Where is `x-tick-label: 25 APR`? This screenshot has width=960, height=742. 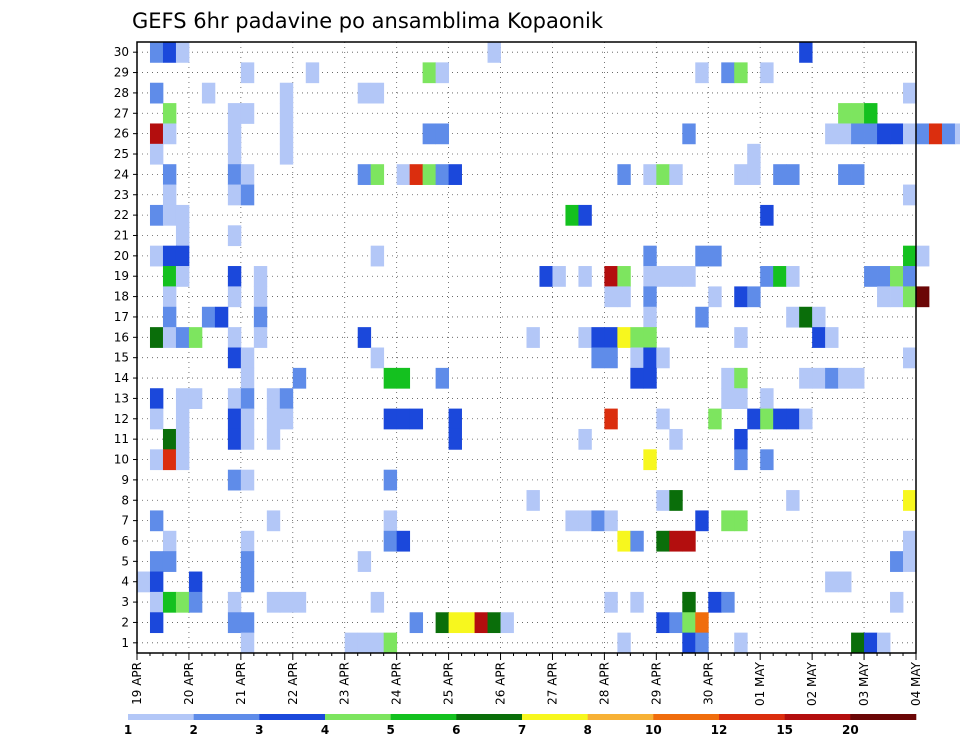 x-tick-label: 25 APR is located at coordinates (449, 683).